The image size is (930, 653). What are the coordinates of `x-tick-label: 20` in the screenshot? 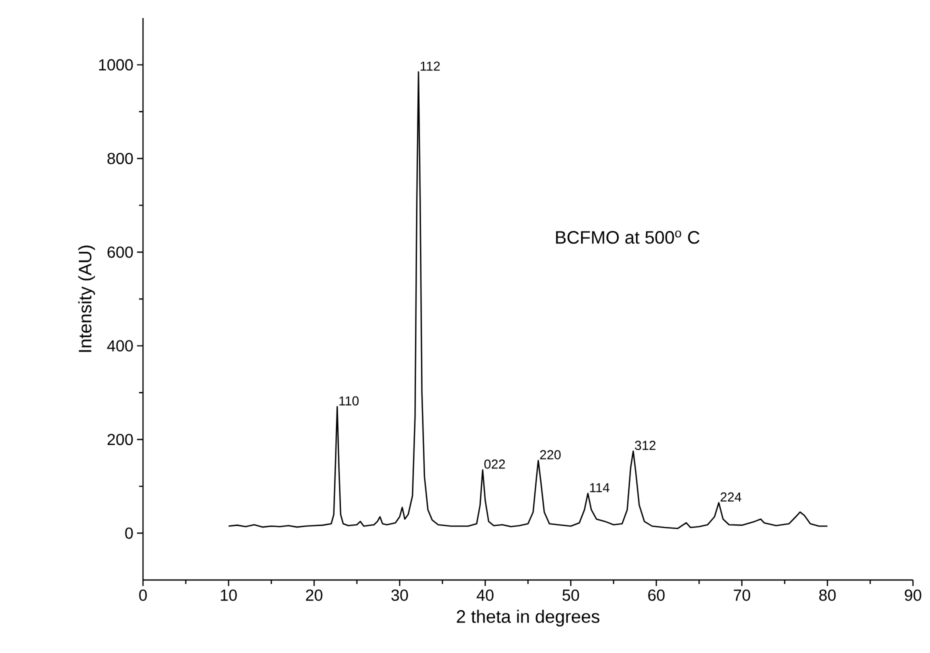 It's located at (314, 595).